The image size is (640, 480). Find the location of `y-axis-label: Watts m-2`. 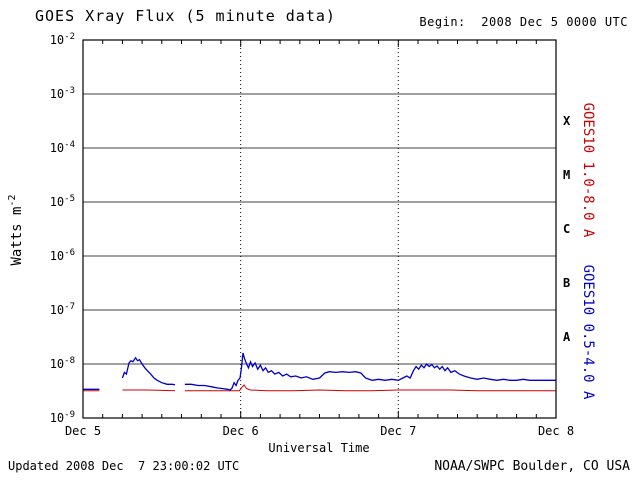

y-axis-label: Watts m-2 is located at coordinates (16, 229).